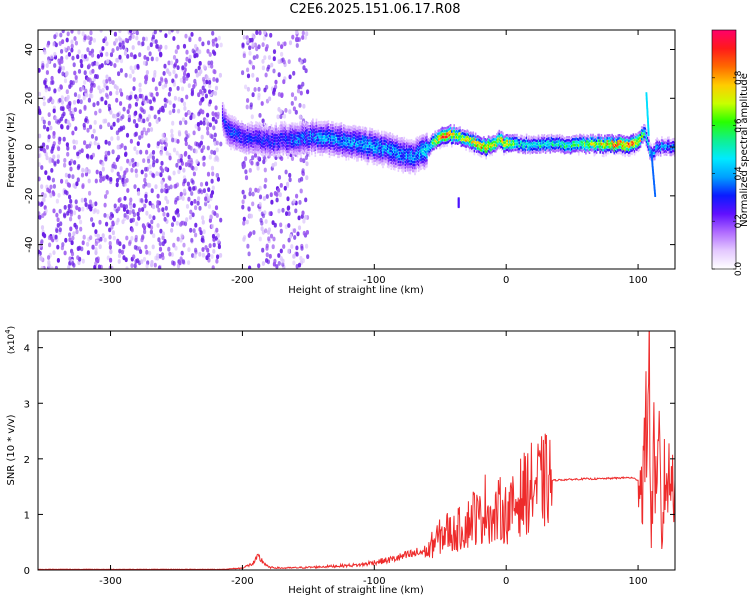  What do you see at coordinates (728, 221) in the screenshot?
I see `colorbar-tick: 0.2` at bounding box center [728, 221].